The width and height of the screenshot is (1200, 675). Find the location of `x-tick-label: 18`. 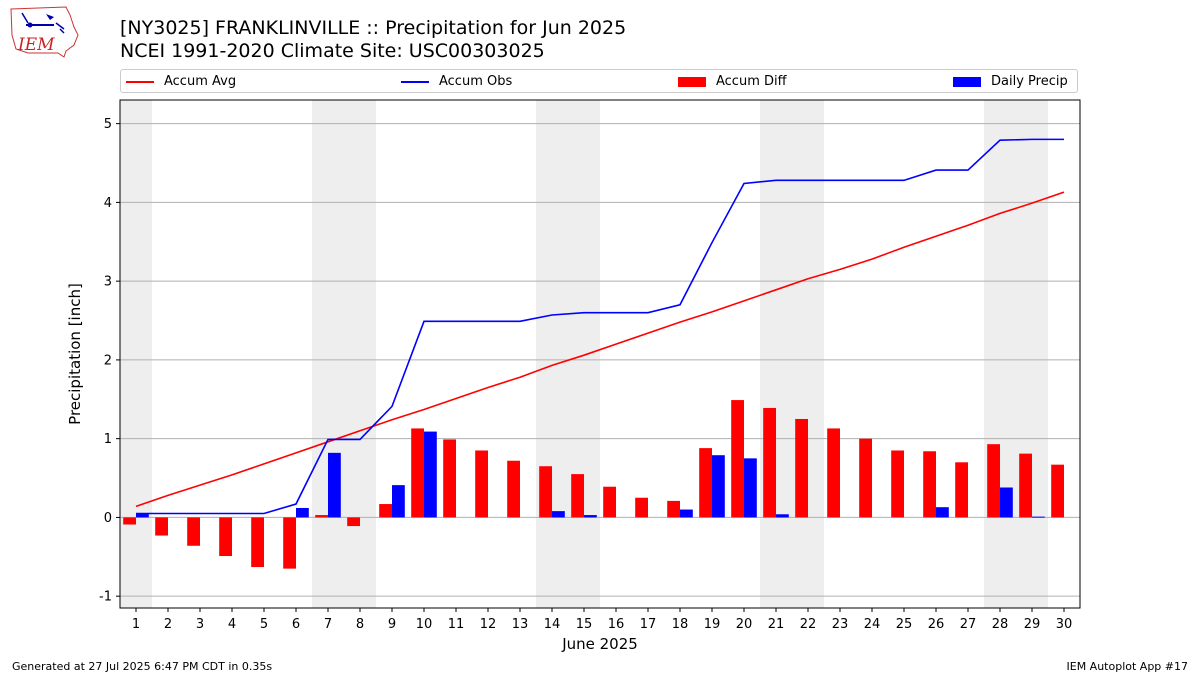

x-tick-label: 18 is located at coordinates (680, 624).